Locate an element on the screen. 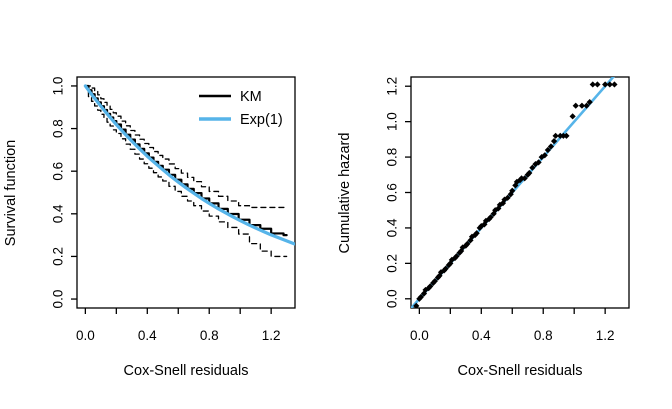 This screenshot has height=409, width=672. plot-area is located at coordinates (189, 171).